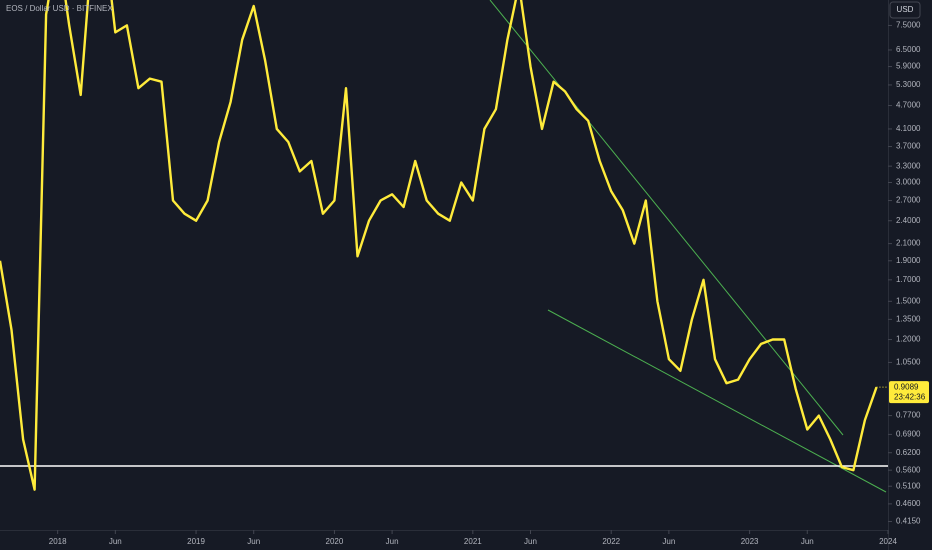 The height and width of the screenshot is (550, 932). What do you see at coordinates (908, 66) in the screenshot?
I see `y-tick-label: 5.9000` at bounding box center [908, 66].